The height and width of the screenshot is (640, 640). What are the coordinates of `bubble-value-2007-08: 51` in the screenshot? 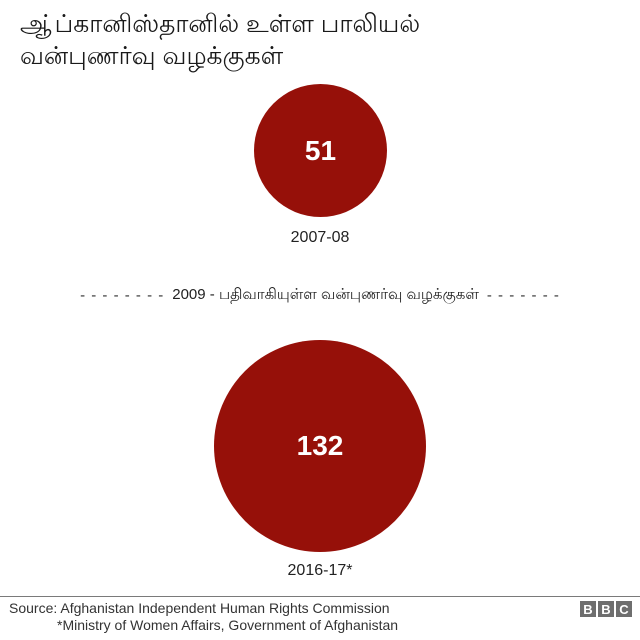 It's located at (320, 150).